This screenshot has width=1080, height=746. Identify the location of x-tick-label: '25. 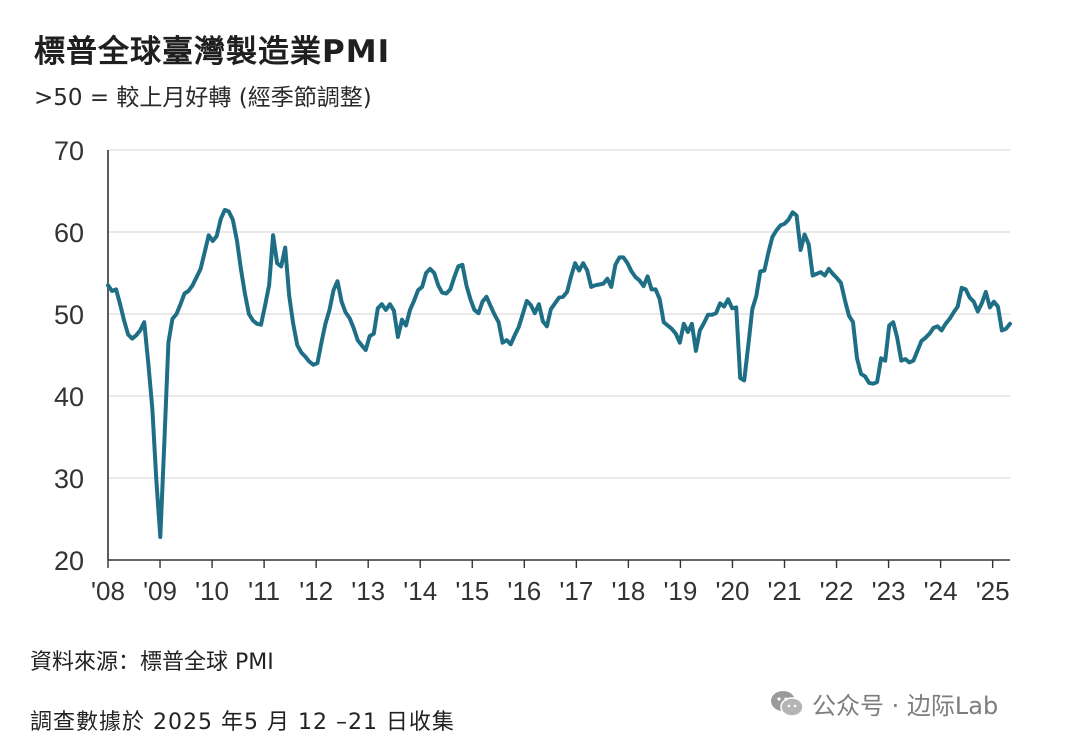
(993, 591).